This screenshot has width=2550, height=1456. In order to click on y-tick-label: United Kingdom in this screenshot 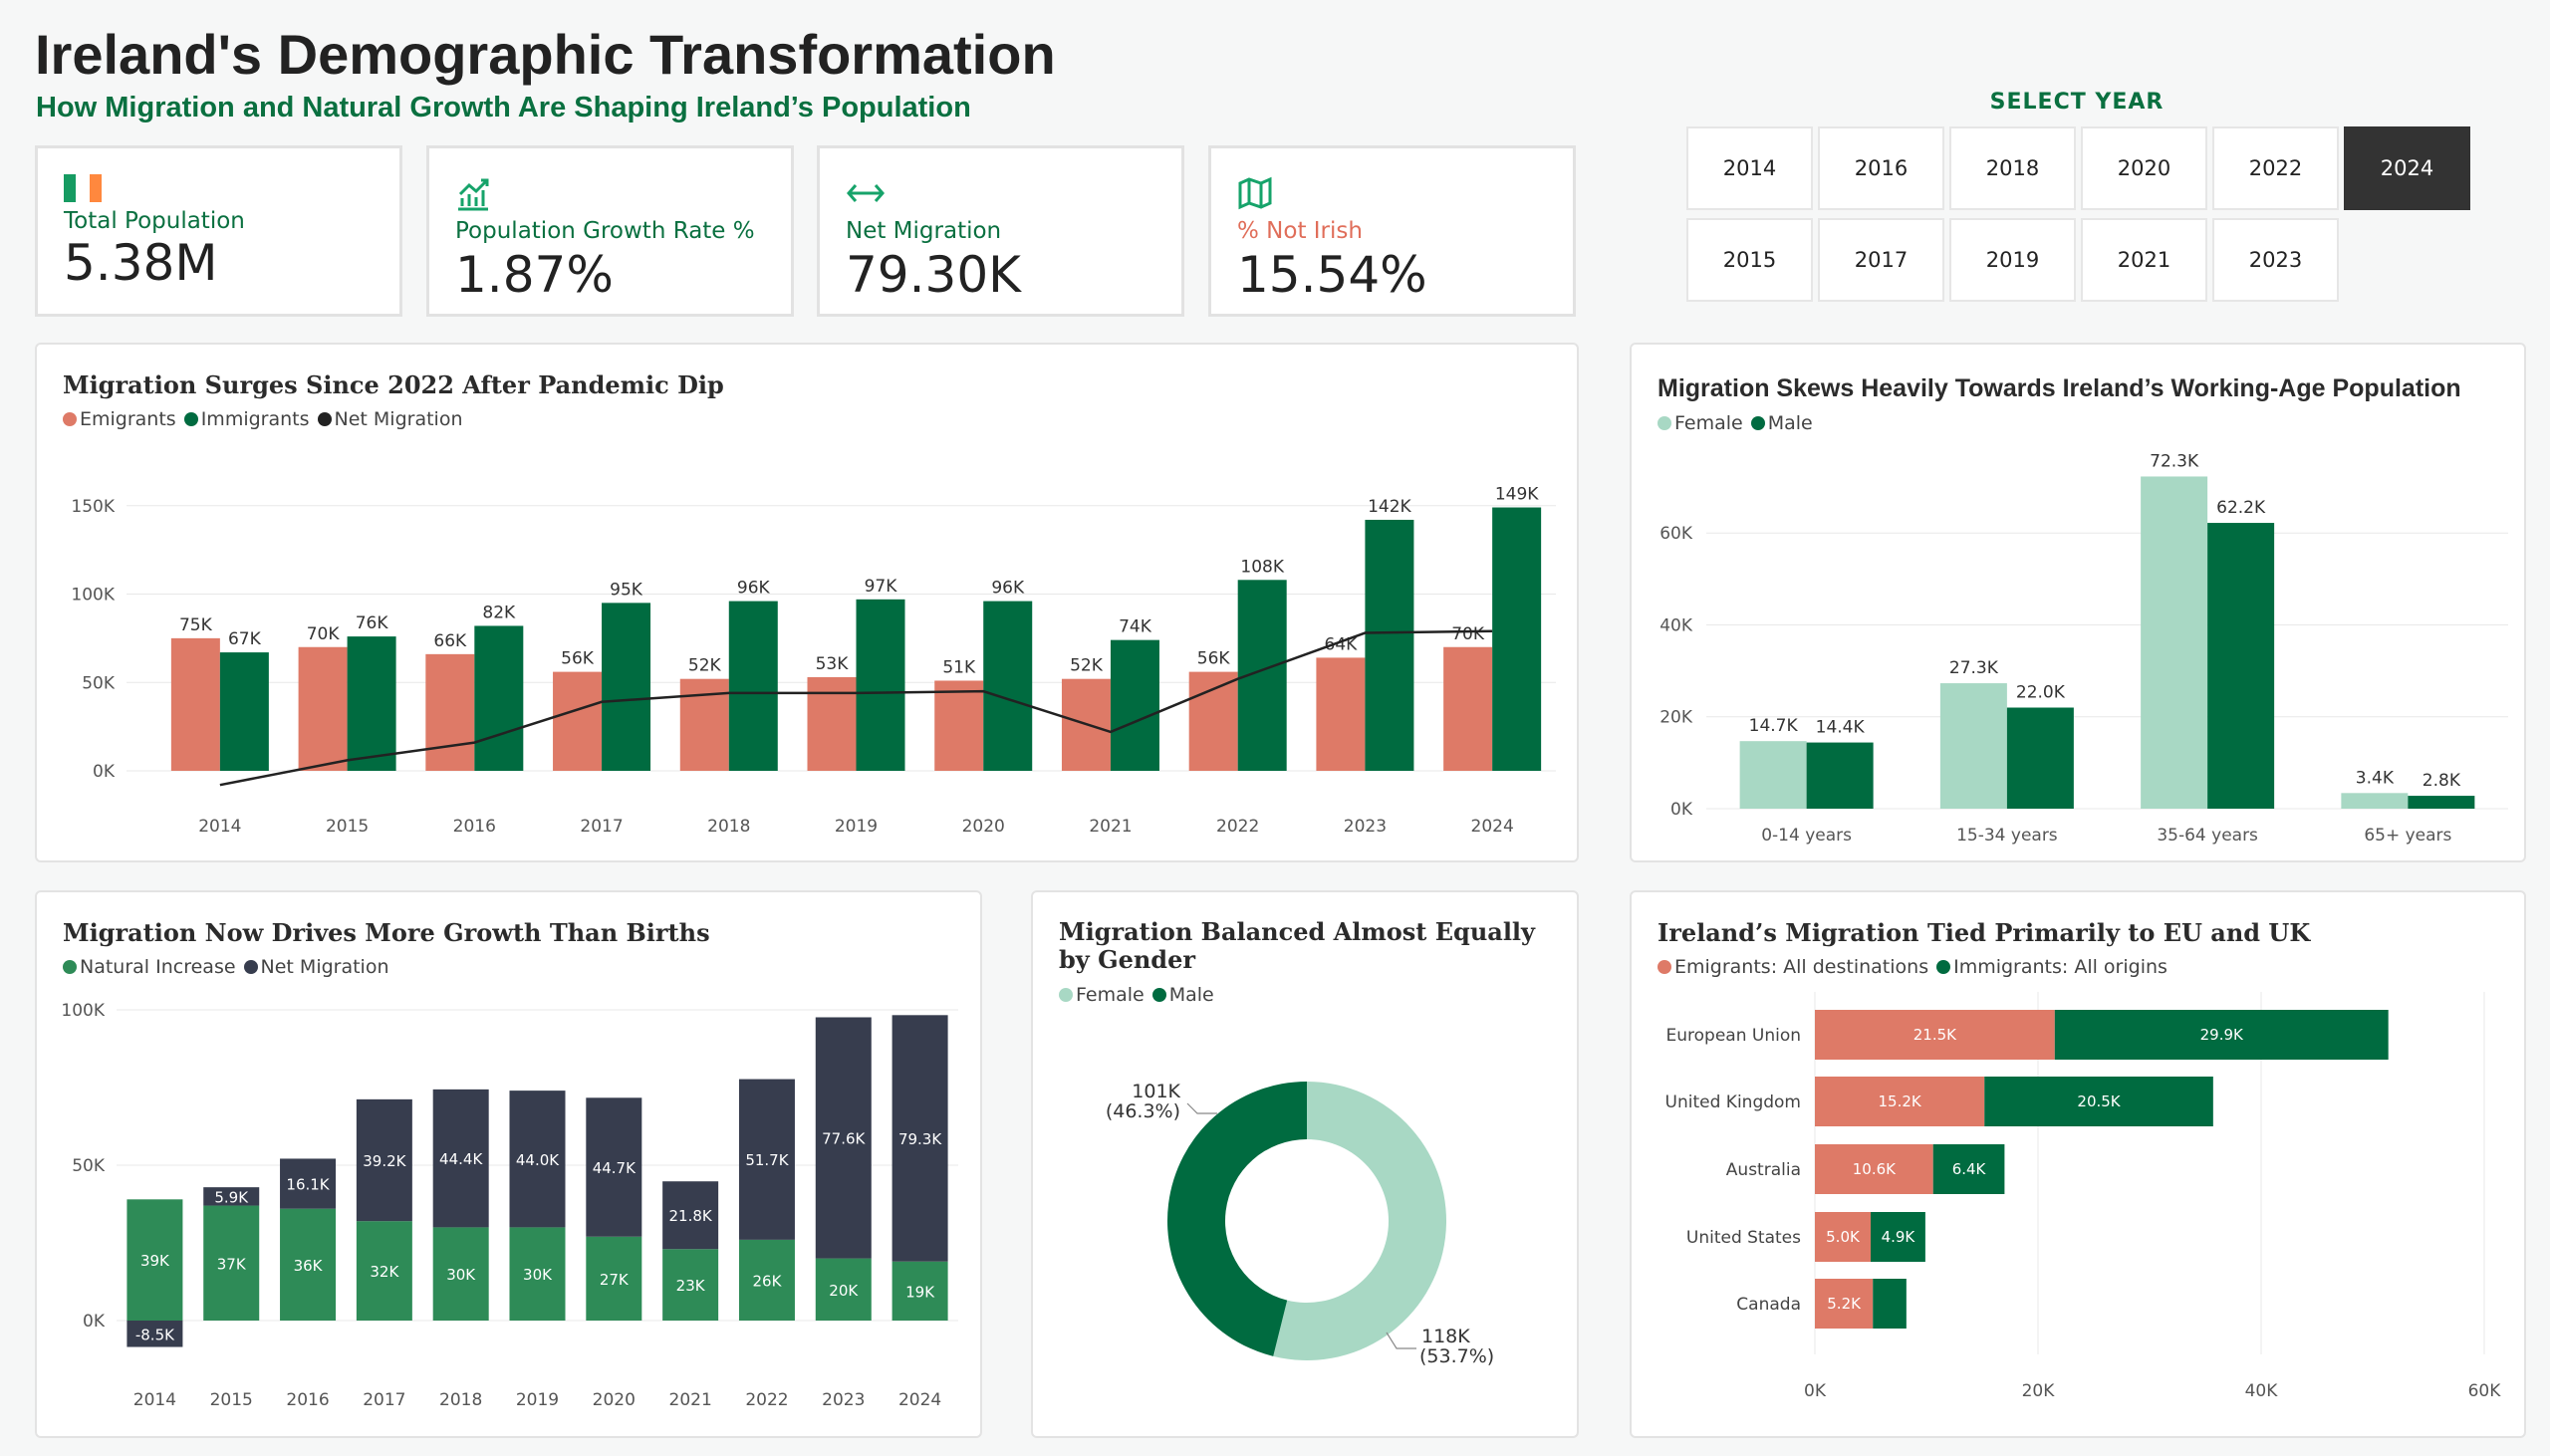, I will do `click(1733, 1102)`.